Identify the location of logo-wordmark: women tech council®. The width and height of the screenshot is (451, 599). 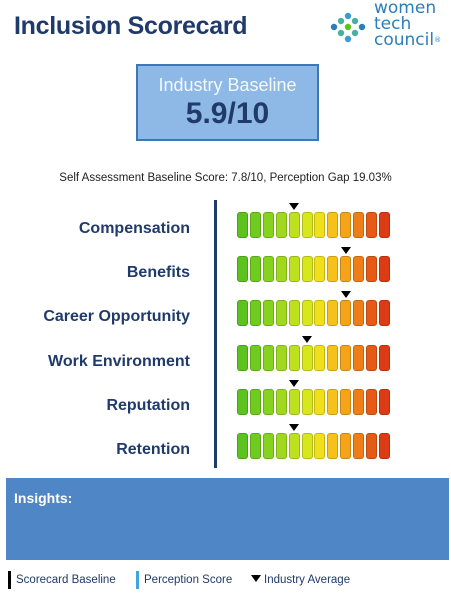
(408, 25).